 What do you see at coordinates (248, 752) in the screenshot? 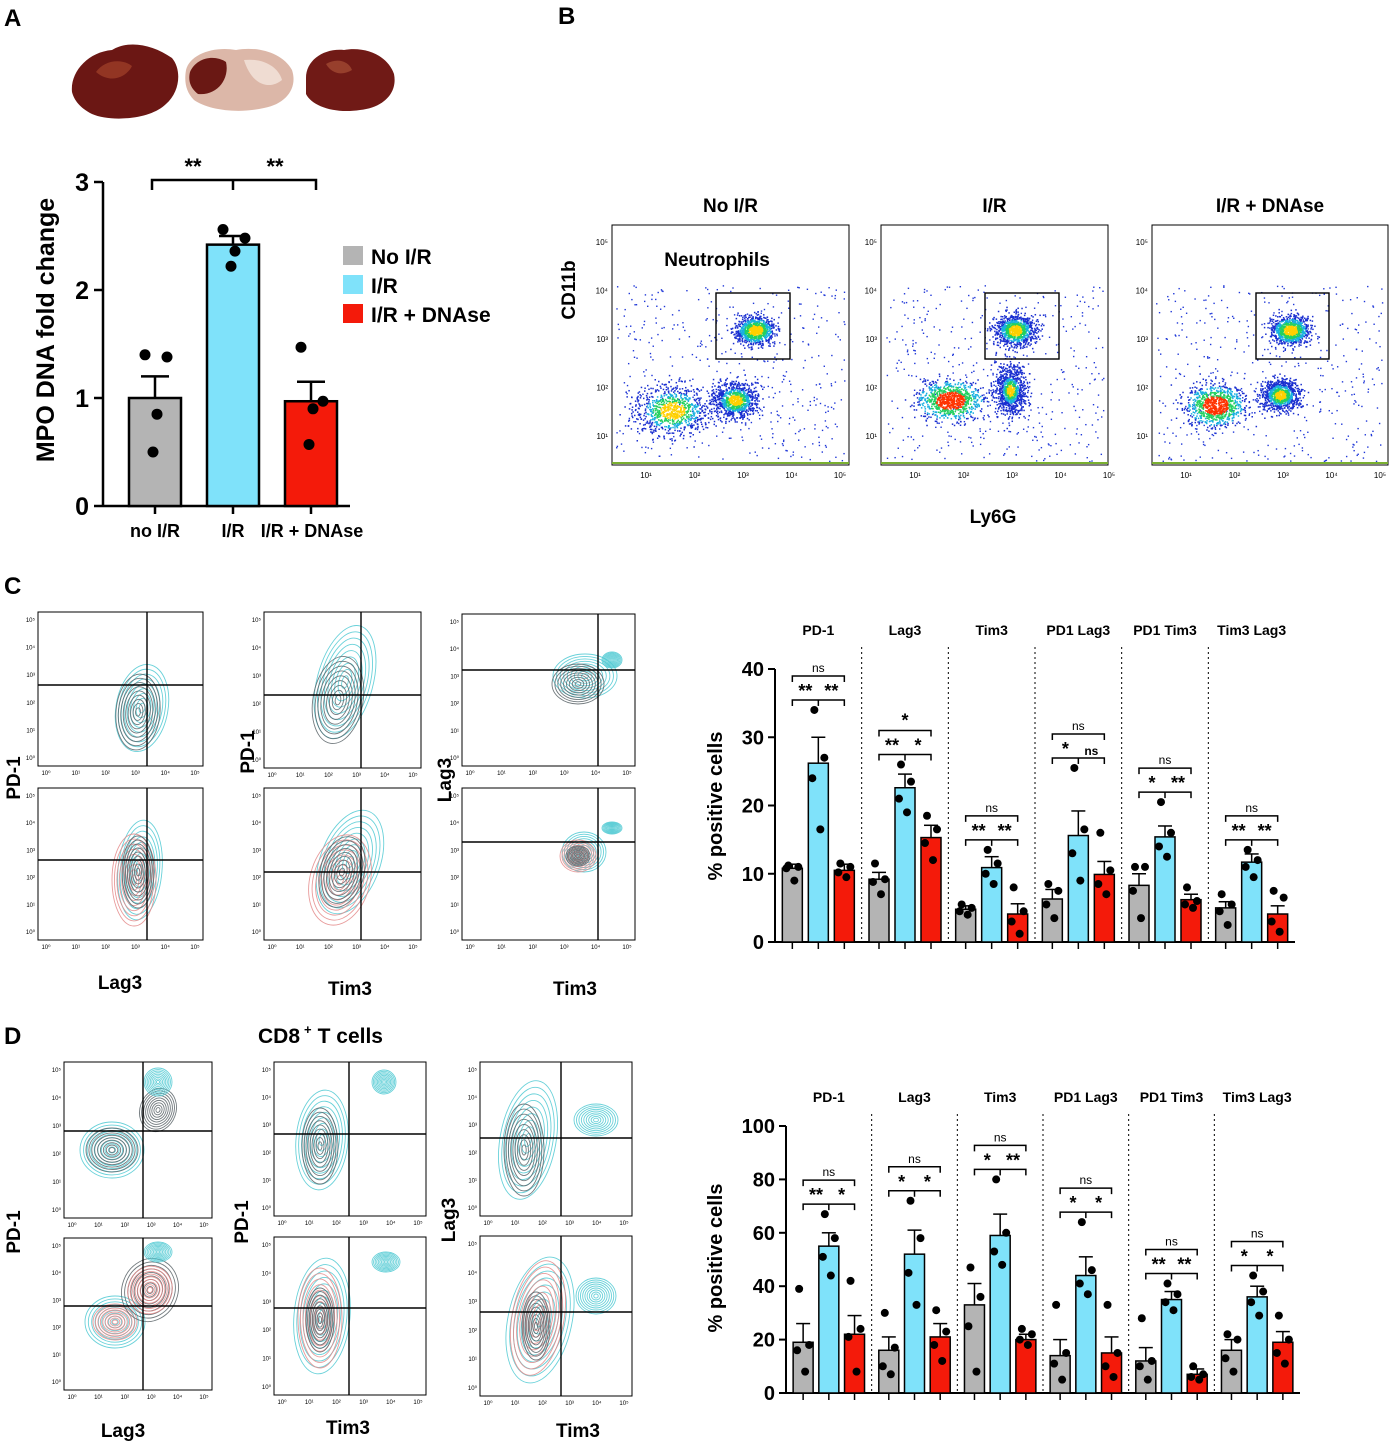
I see `panel-c-ylabel-2: PD-1` at bounding box center [248, 752].